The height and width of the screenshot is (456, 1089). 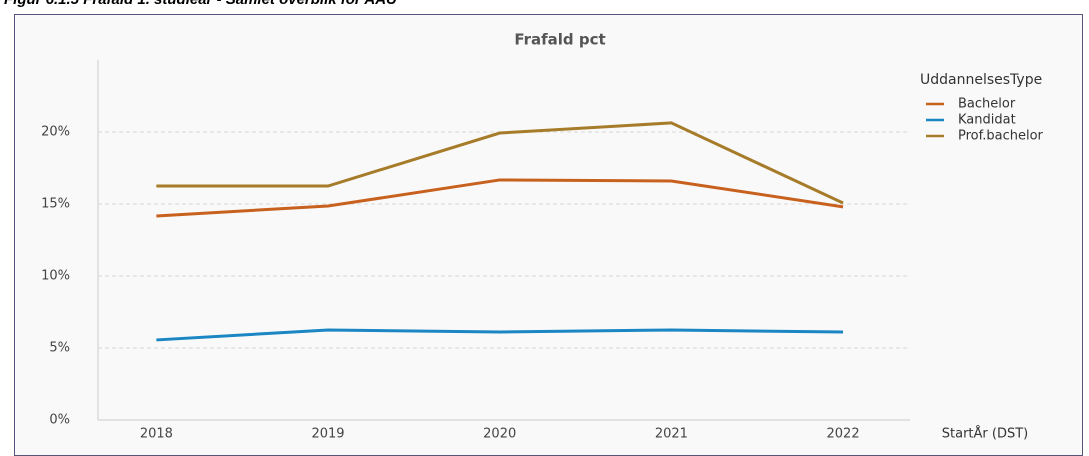 What do you see at coordinates (55, 276) in the screenshot?
I see `y-tick-label: 10%` at bounding box center [55, 276].